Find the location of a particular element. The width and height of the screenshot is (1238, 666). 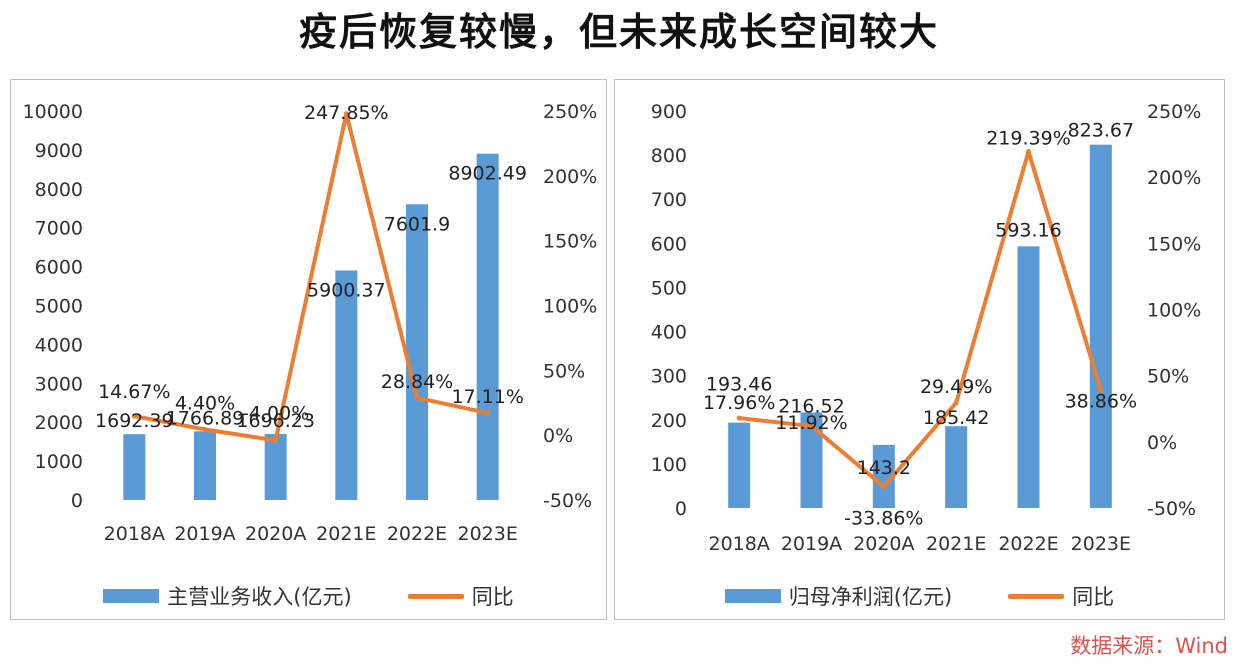

bar-data-label: 5900.37 is located at coordinates (346, 290).